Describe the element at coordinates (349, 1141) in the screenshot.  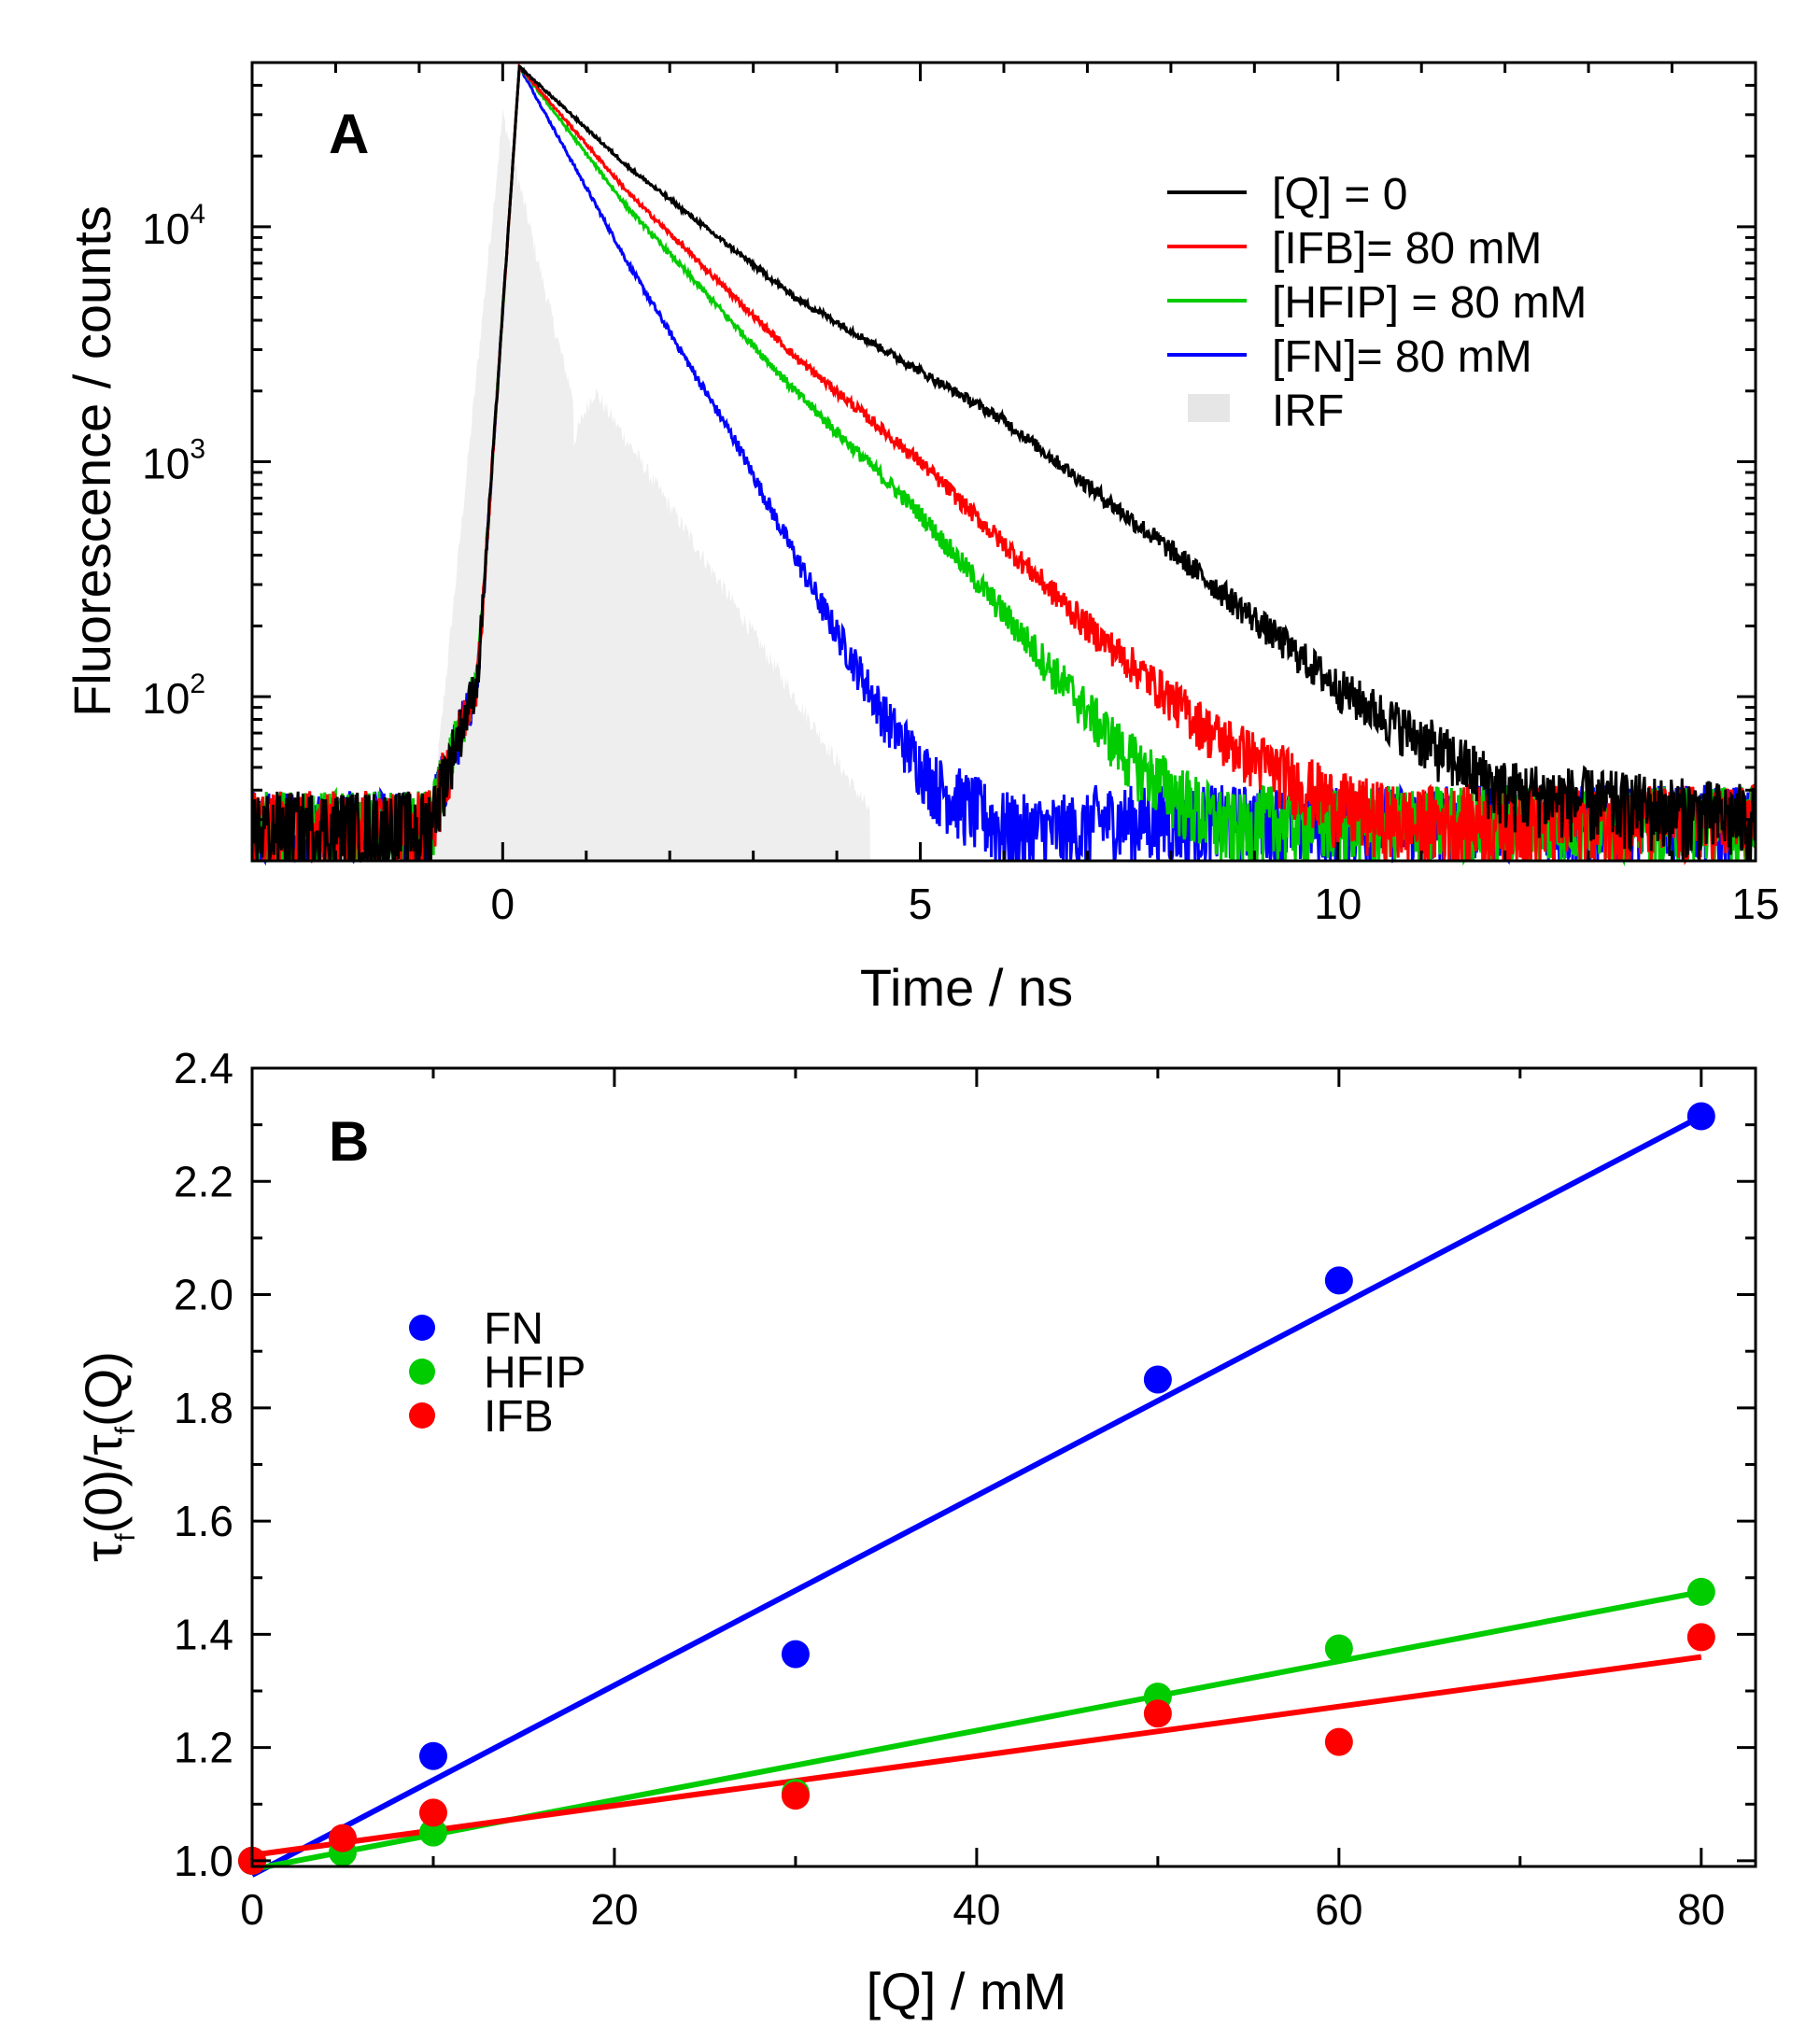
I see `panel-b-letter: B` at that location.